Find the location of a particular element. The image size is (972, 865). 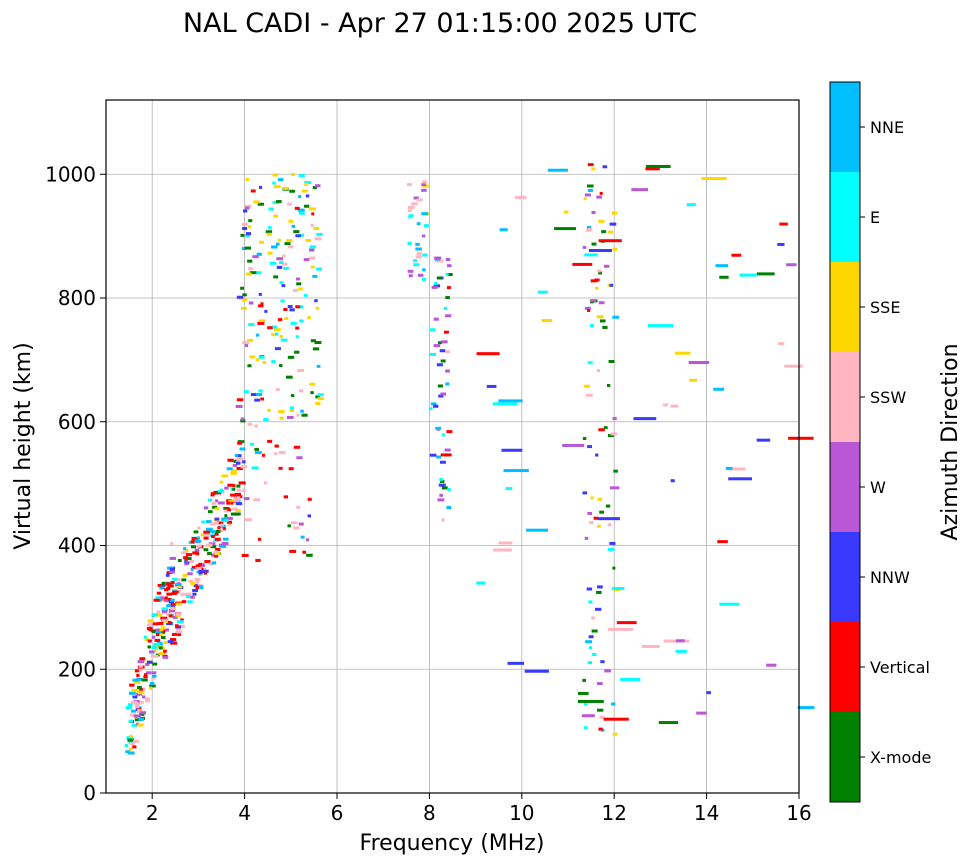

colorbar-frame is located at coordinates (845, 442).